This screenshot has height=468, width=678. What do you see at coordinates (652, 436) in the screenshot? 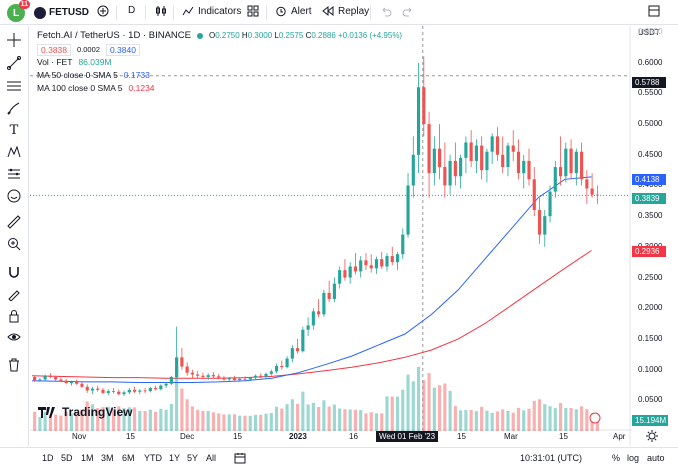
I see `settings-gear-icon` at bounding box center [652, 436].